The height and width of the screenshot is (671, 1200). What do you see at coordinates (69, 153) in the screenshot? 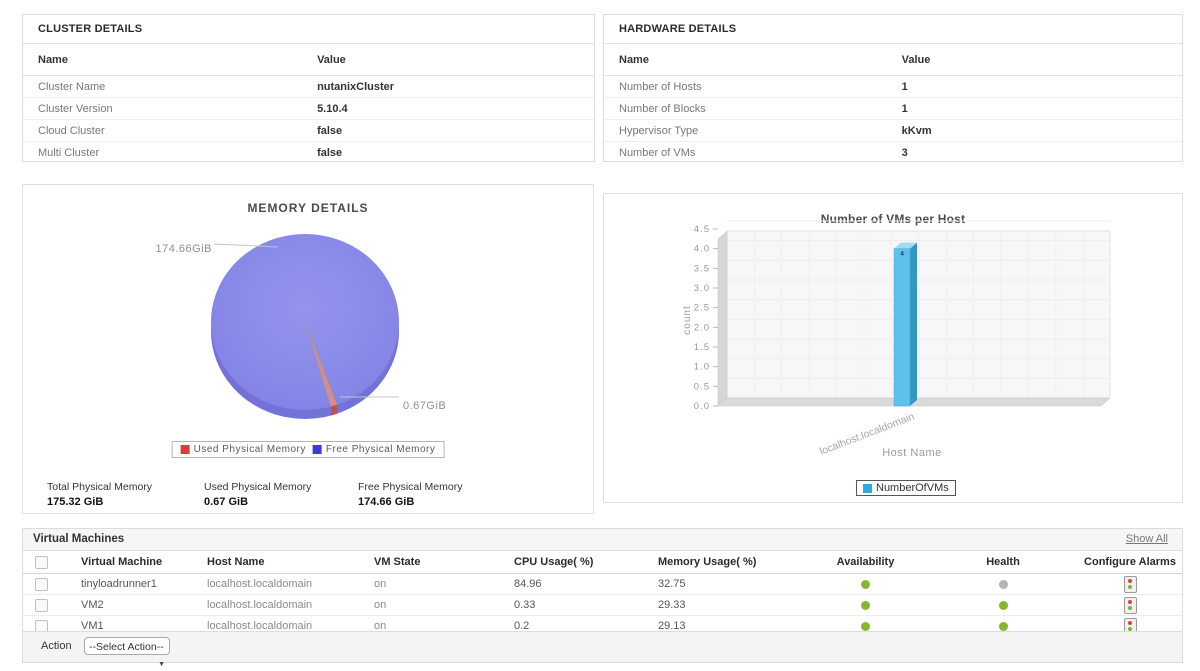
I see `kv-row-name: Multi Cluster` at bounding box center [69, 153].